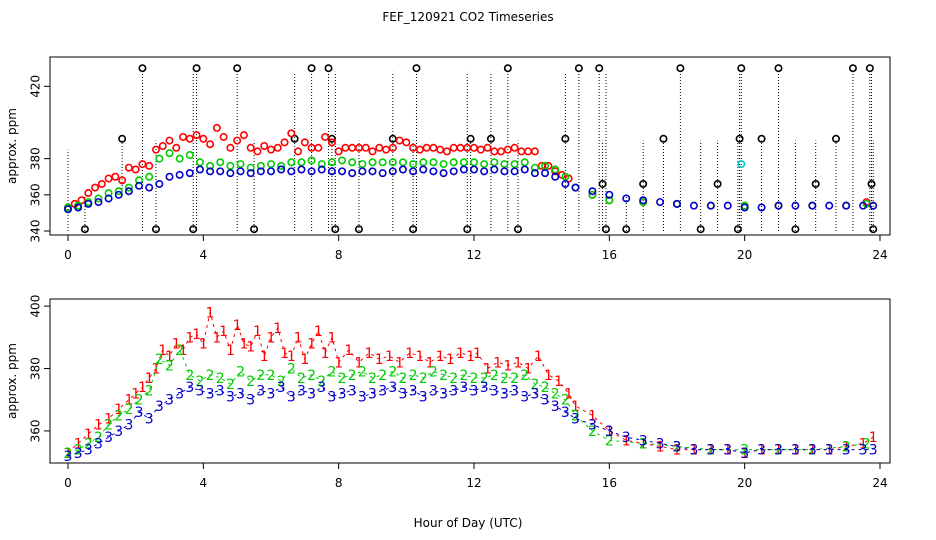  I want to click on y-tick-label: 400, so click(36, 306).